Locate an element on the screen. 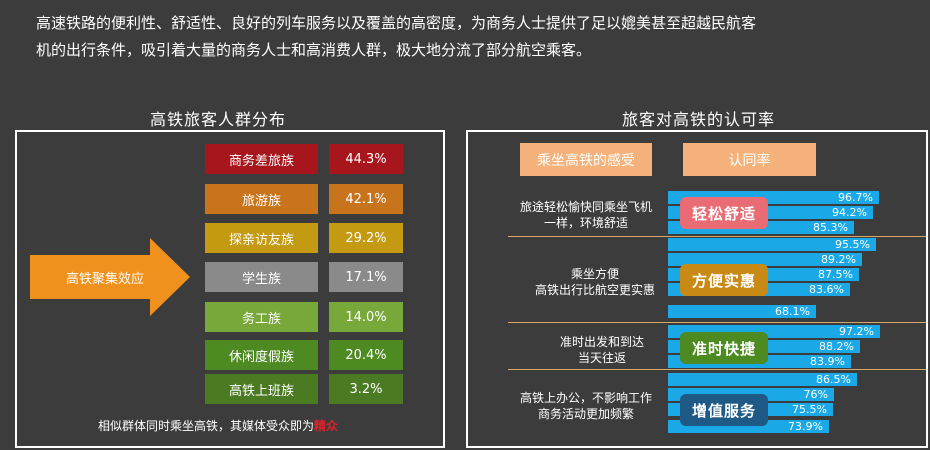 The height and width of the screenshot is (450, 930). footnote-highlight: 精众 is located at coordinates (326, 426).